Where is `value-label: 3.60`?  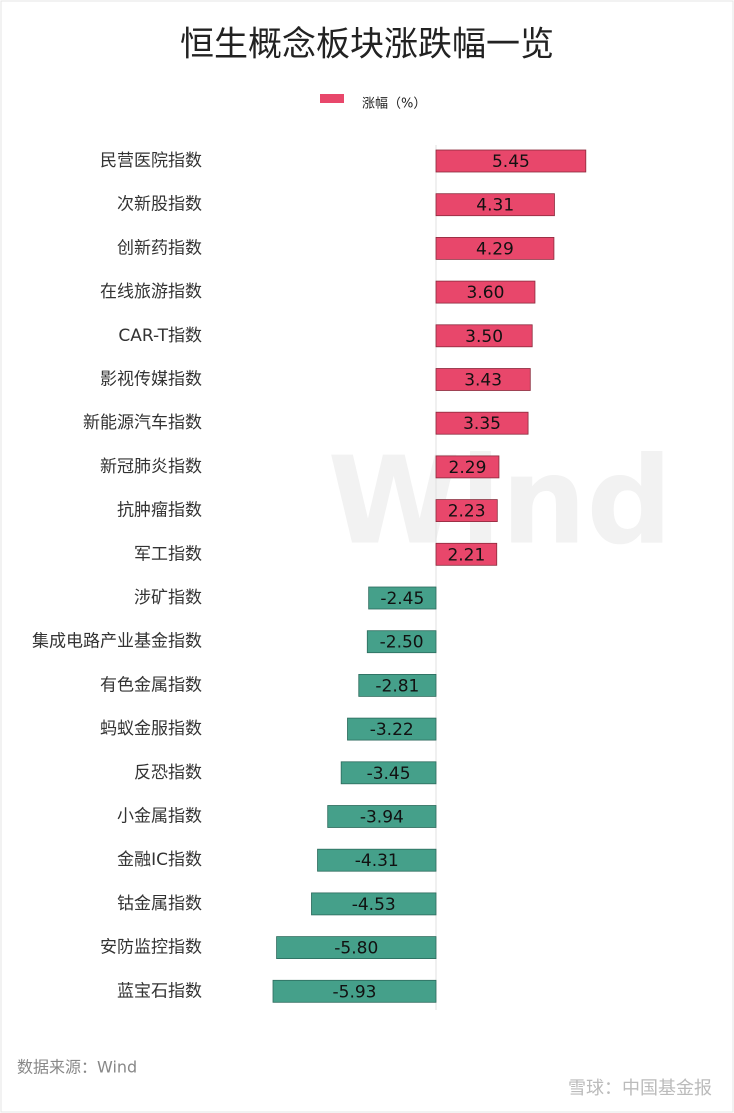
value-label: 3.60 is located at coordinates (486, 293).